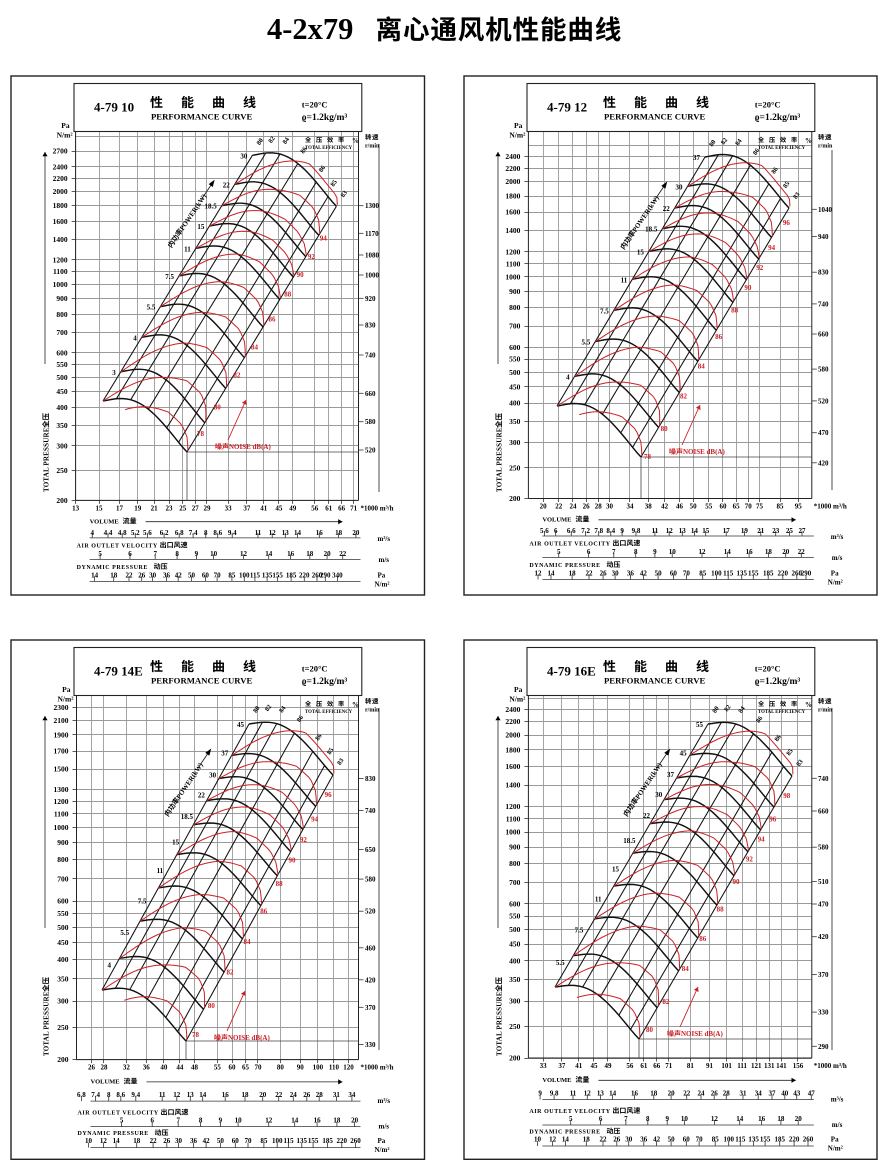 This screenshot has height=1173, width=885. Describe the element at coordinates (825, 210) in the screenshot. I see `svg-text: 1040` at that location.